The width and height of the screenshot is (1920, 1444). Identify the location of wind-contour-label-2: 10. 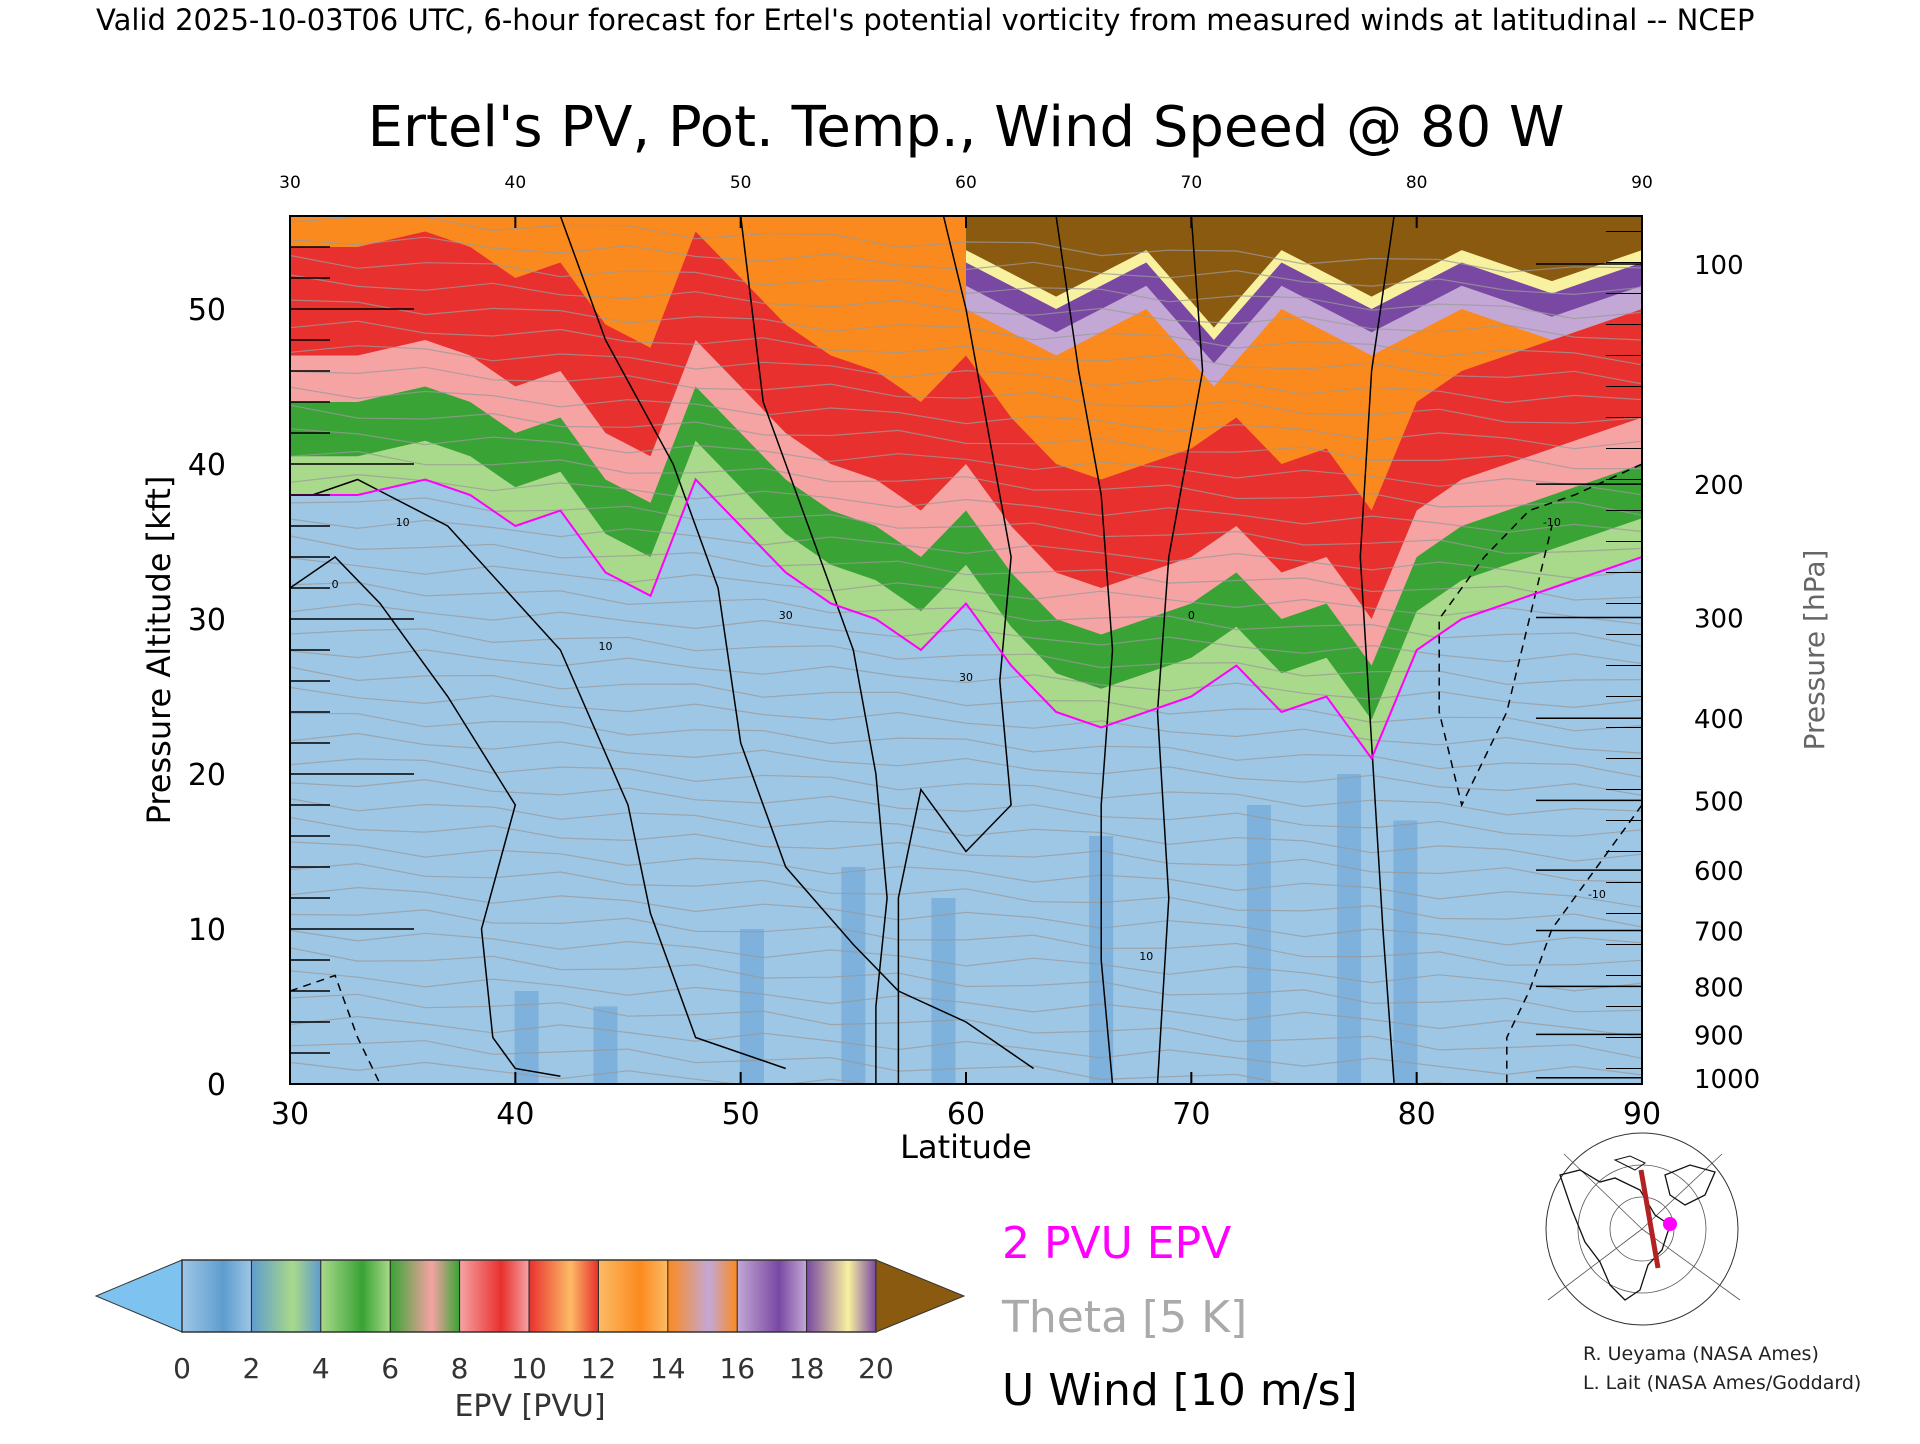
(605, 646).